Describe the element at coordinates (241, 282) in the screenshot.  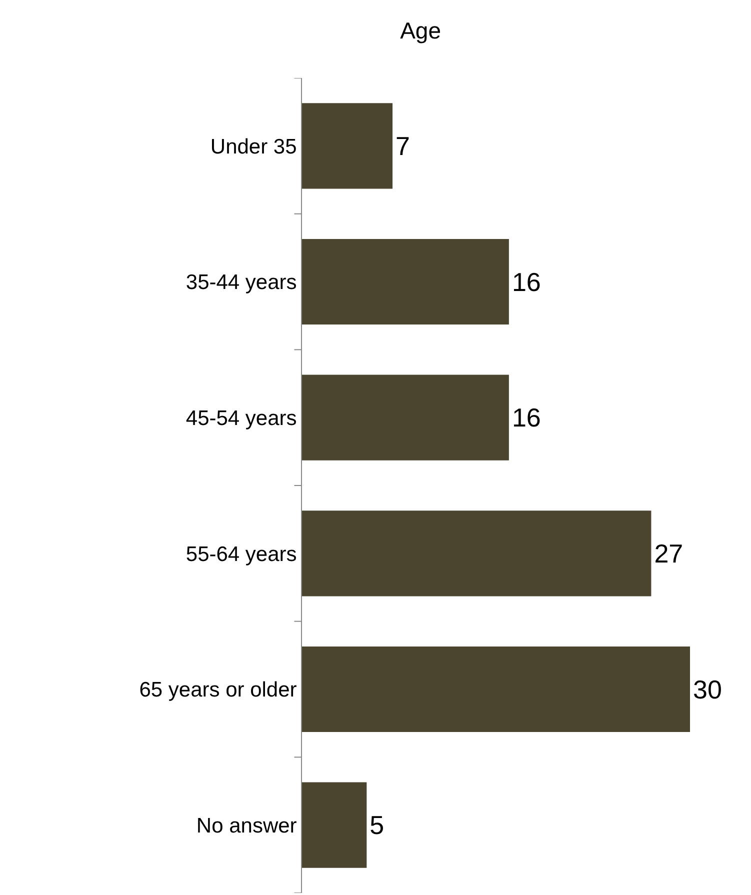
I see `y-tick-label: 35-44 years` at that location.